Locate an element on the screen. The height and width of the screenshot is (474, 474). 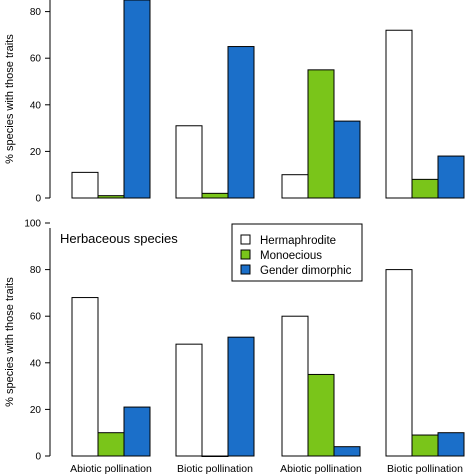
y-tick-label: 100 is located at coordinates (32, 224).